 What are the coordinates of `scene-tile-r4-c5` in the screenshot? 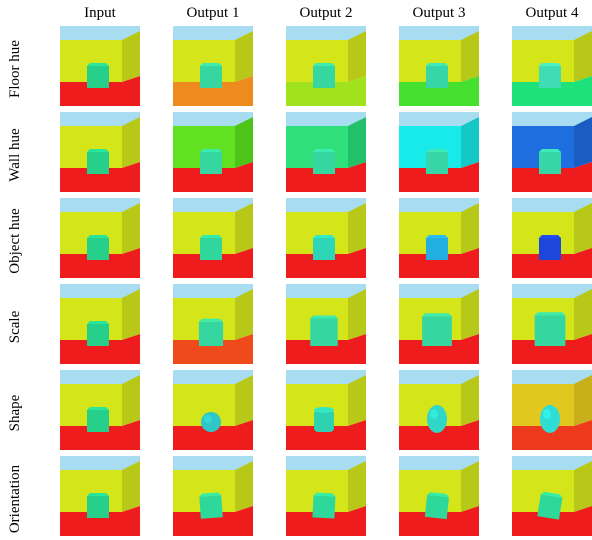 It's located at (552, 324).